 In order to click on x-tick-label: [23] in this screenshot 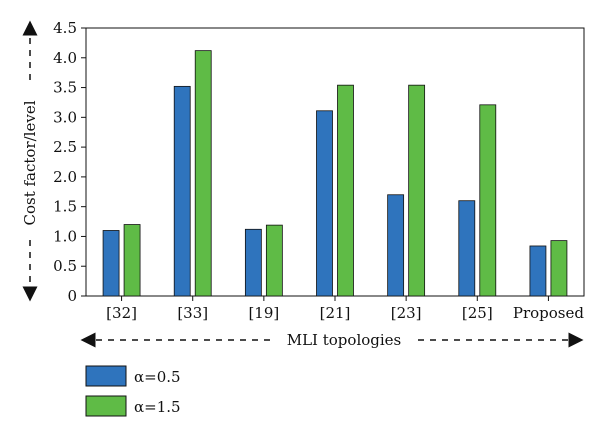, I will do `click(406, 313)`.